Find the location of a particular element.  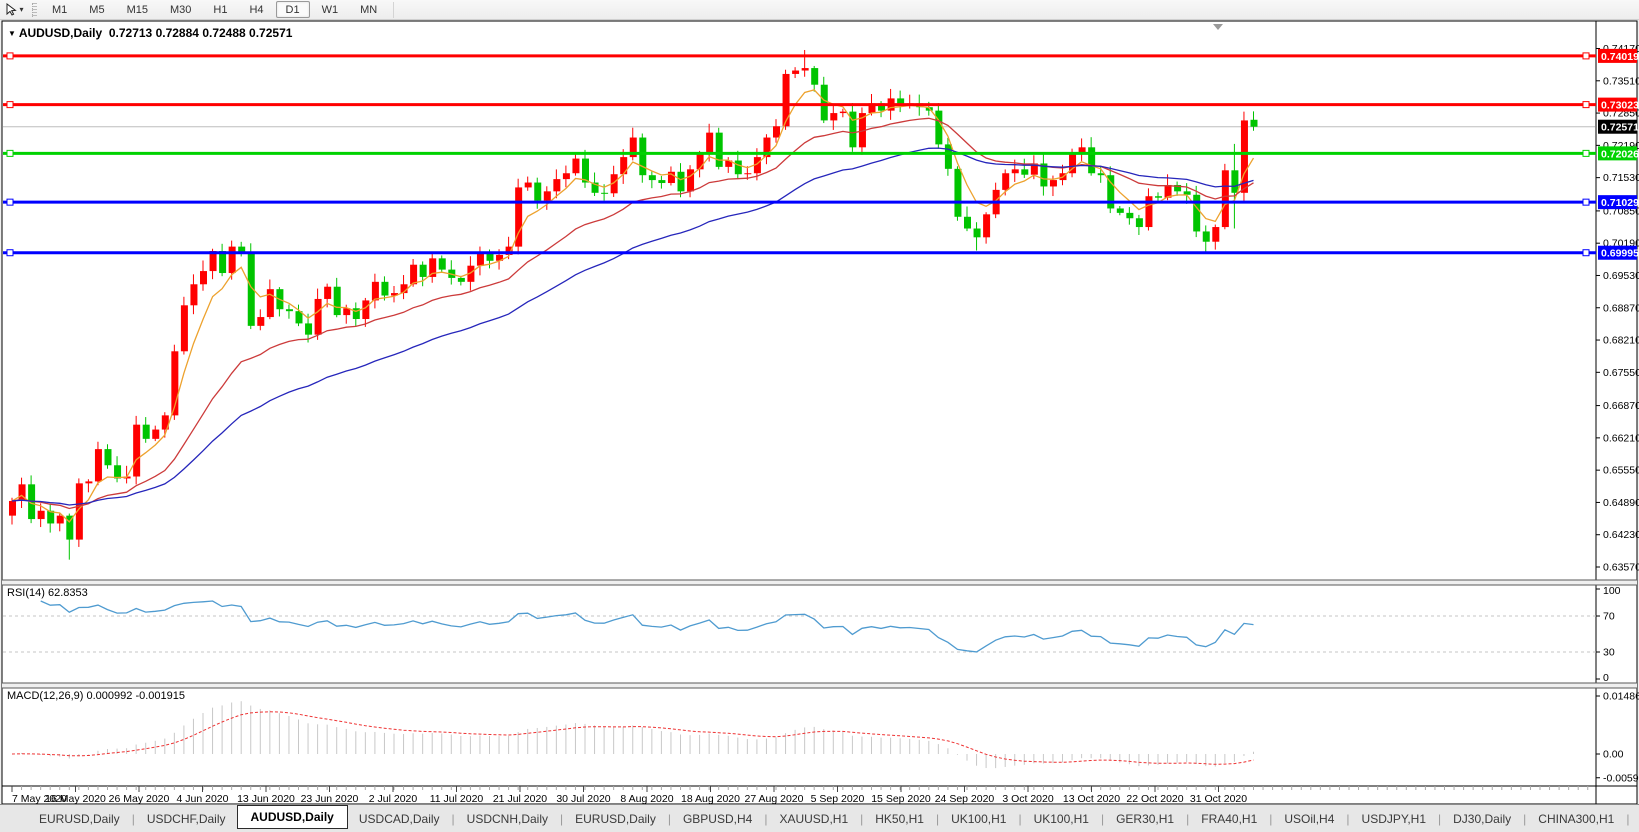

symbol-period-label: AUDUSD,Daily is located at coordinates (60, 33).